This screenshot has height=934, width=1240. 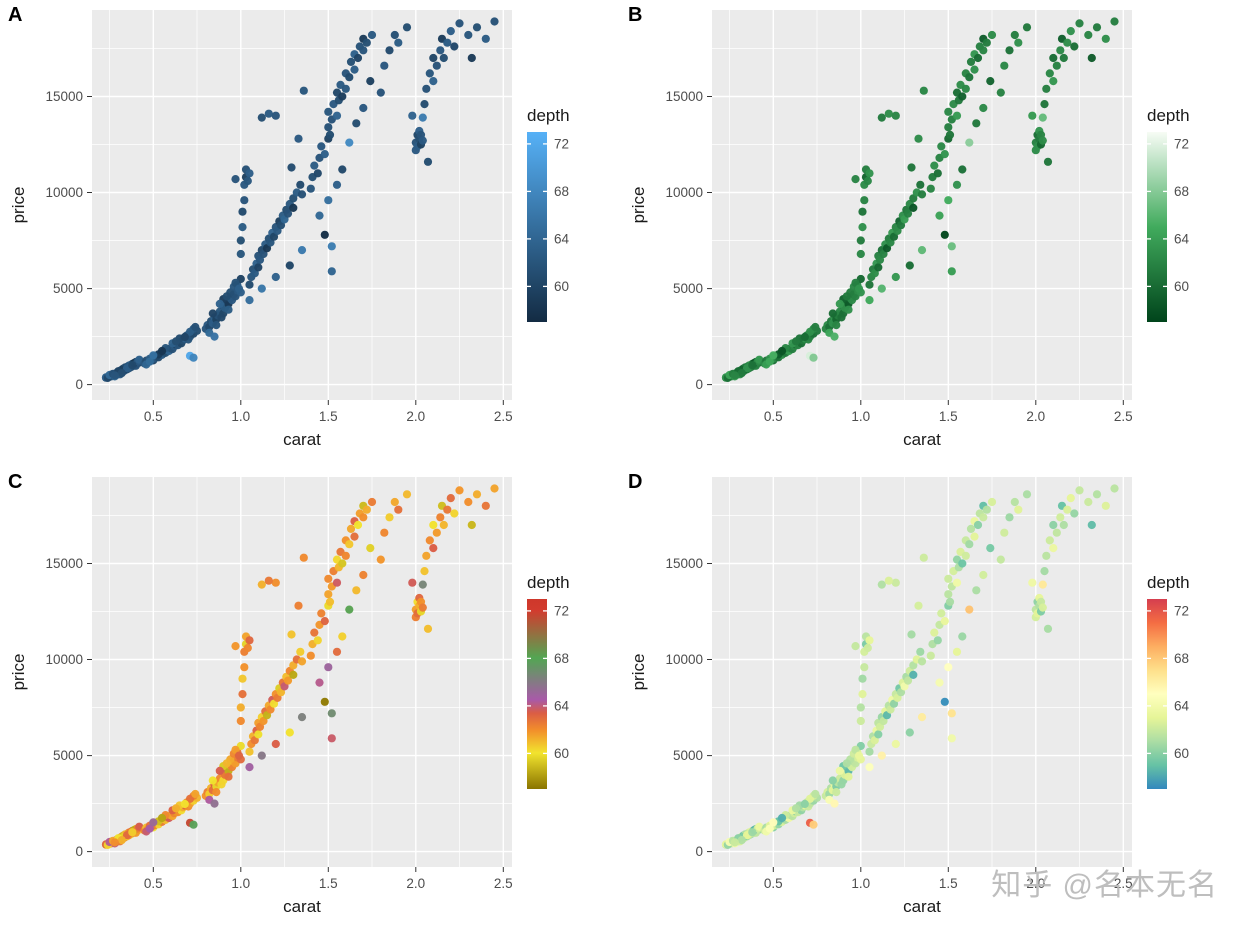 What do you see at coordinates (15, 15) in the screenshot?
I see `panel-label-a: A` at bounding box center [15, 15].